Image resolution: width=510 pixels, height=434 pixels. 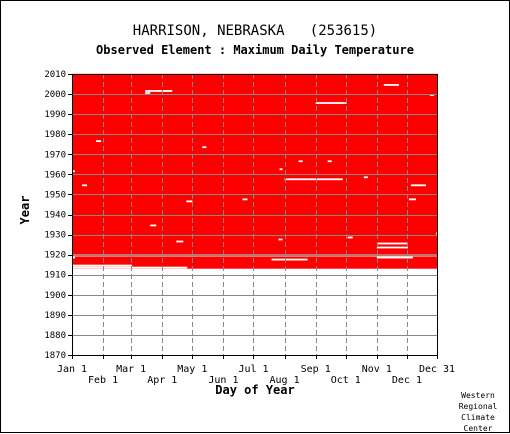 I want to click on x-tick-label: Jun 1, so click(x=223, y=380).